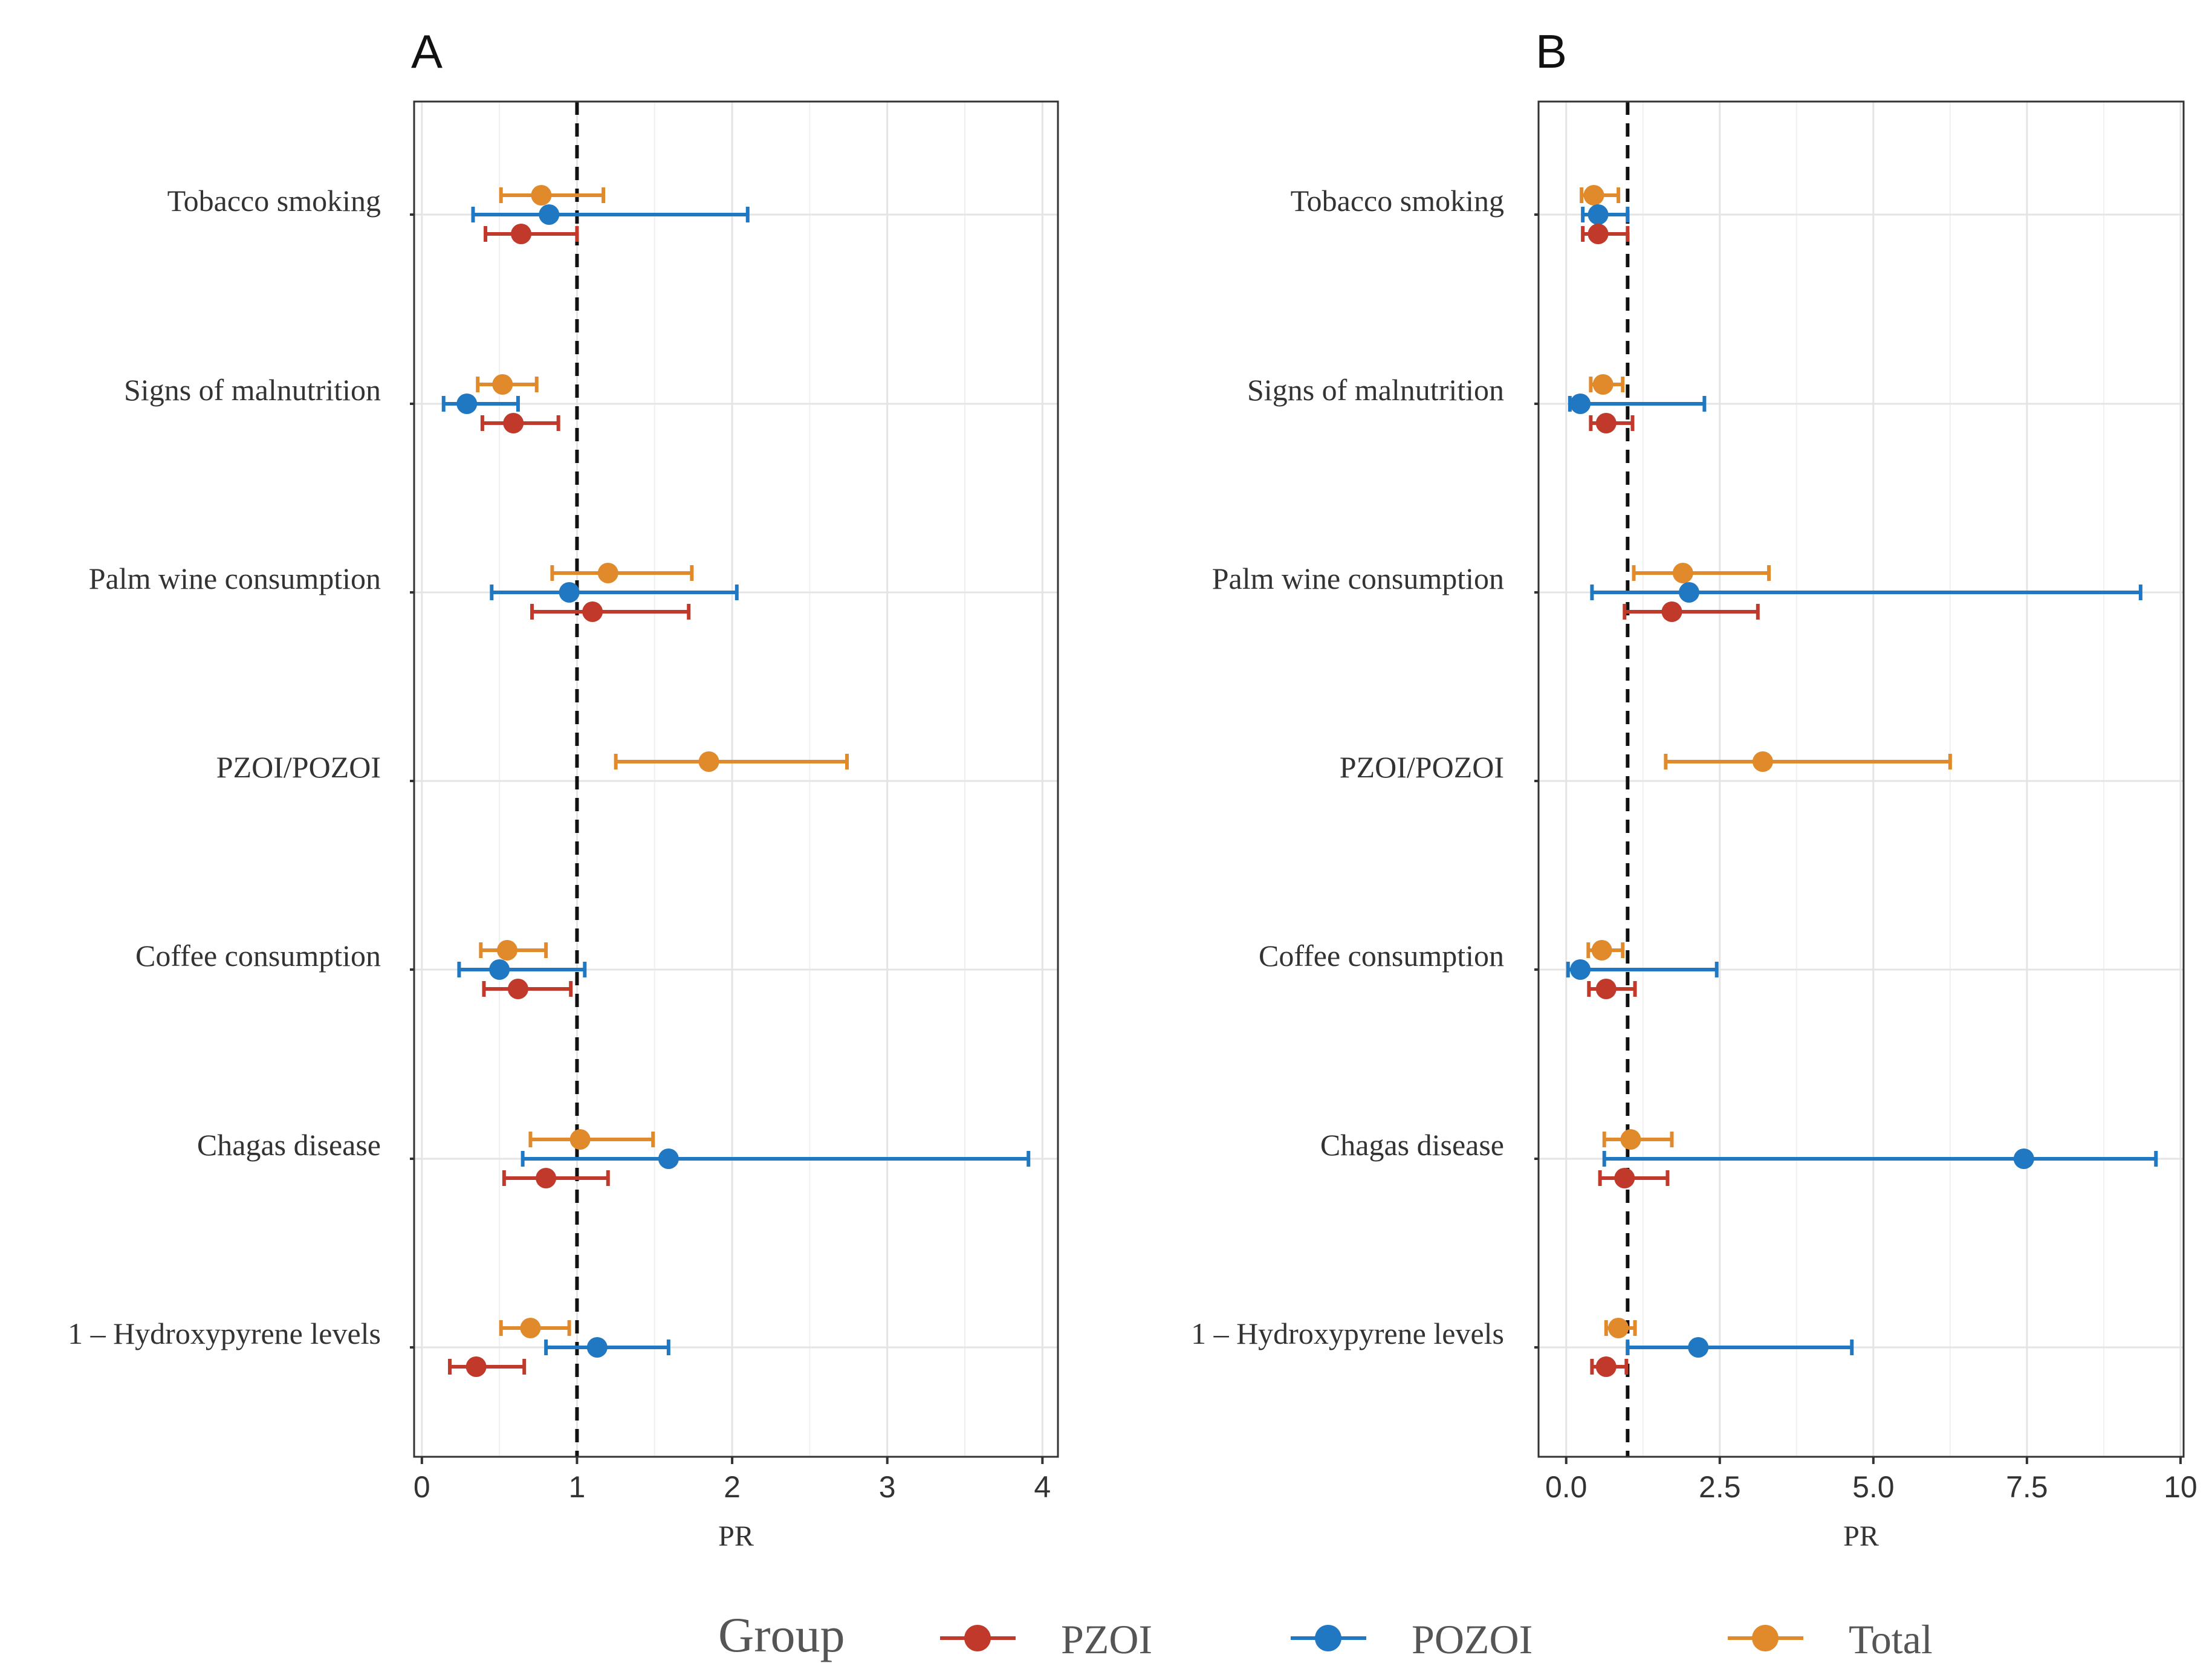 The width and height of the screenshot is (2212, 1675). Describe the element at coordinates (422, 1487) in the screenshot. I see `x-tick-label: 0` at that location.